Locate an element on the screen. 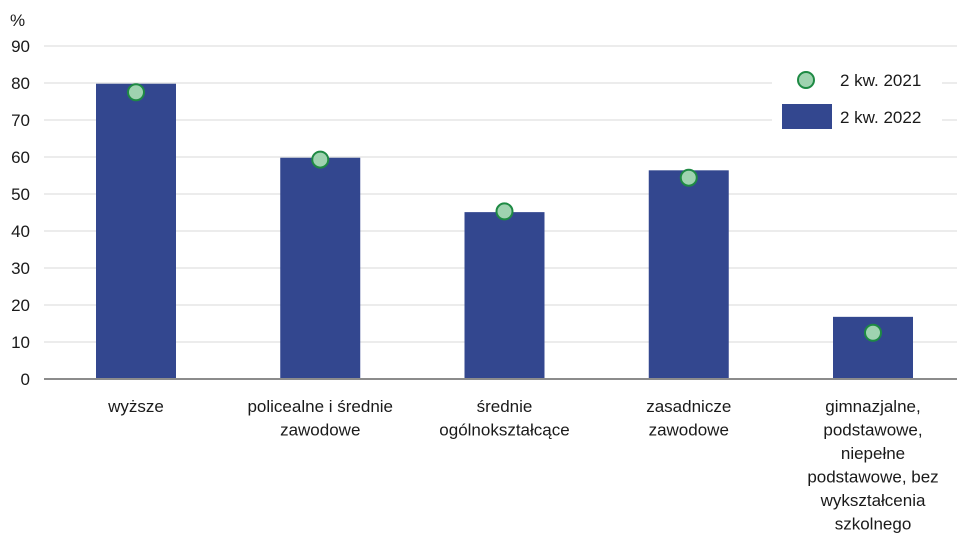  y-axis-unit-label: % is located at coordinates (17, 20).